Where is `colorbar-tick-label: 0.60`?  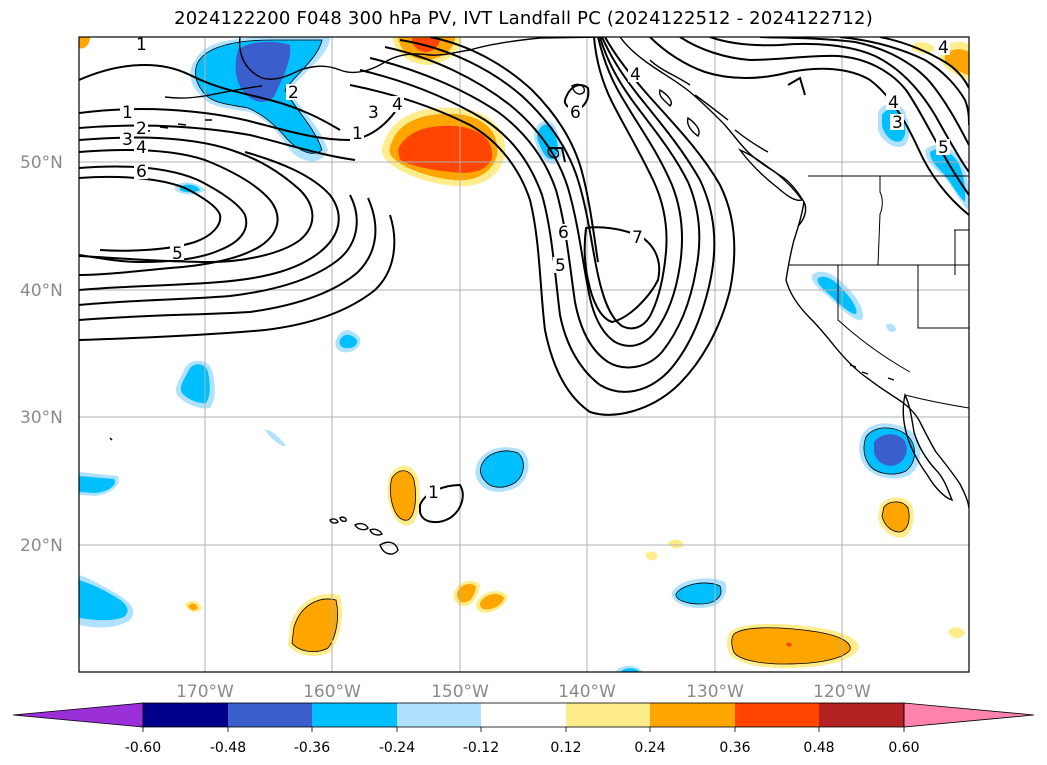
colorbar-tick-label: 0.60 is located at coordinates (903, 748).